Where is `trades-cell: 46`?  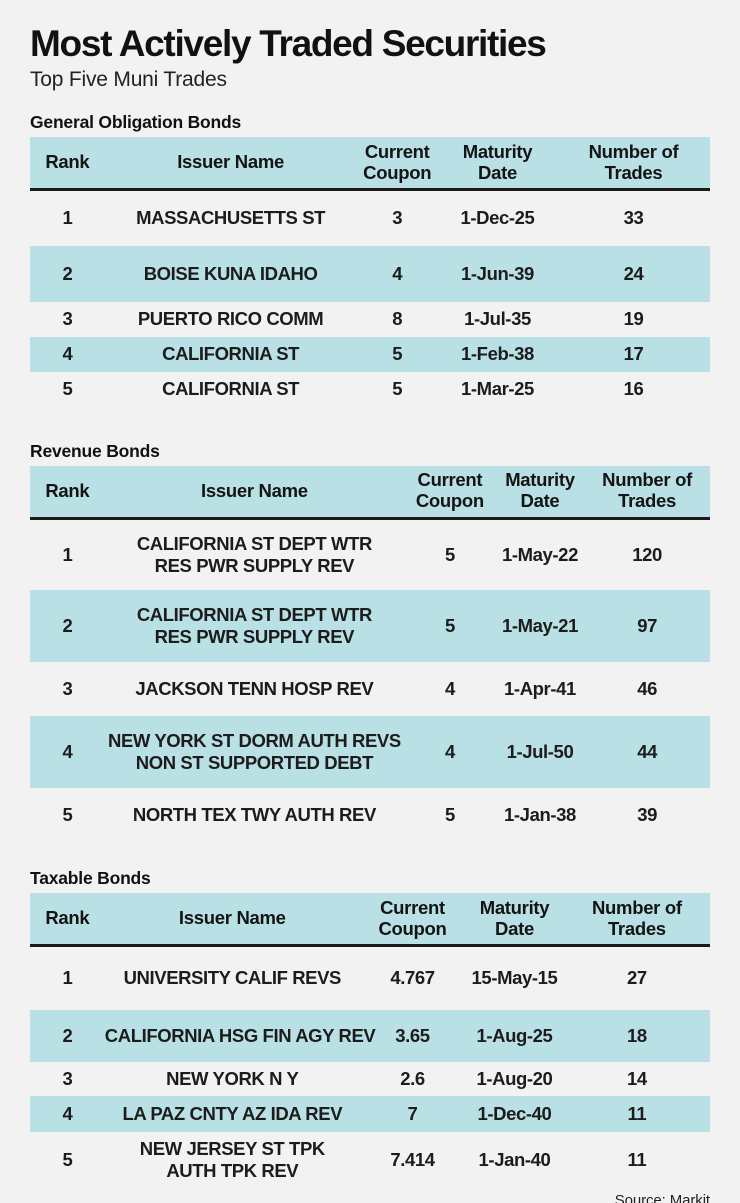 trades-cell: 46 is located at coordinates (647, 689).